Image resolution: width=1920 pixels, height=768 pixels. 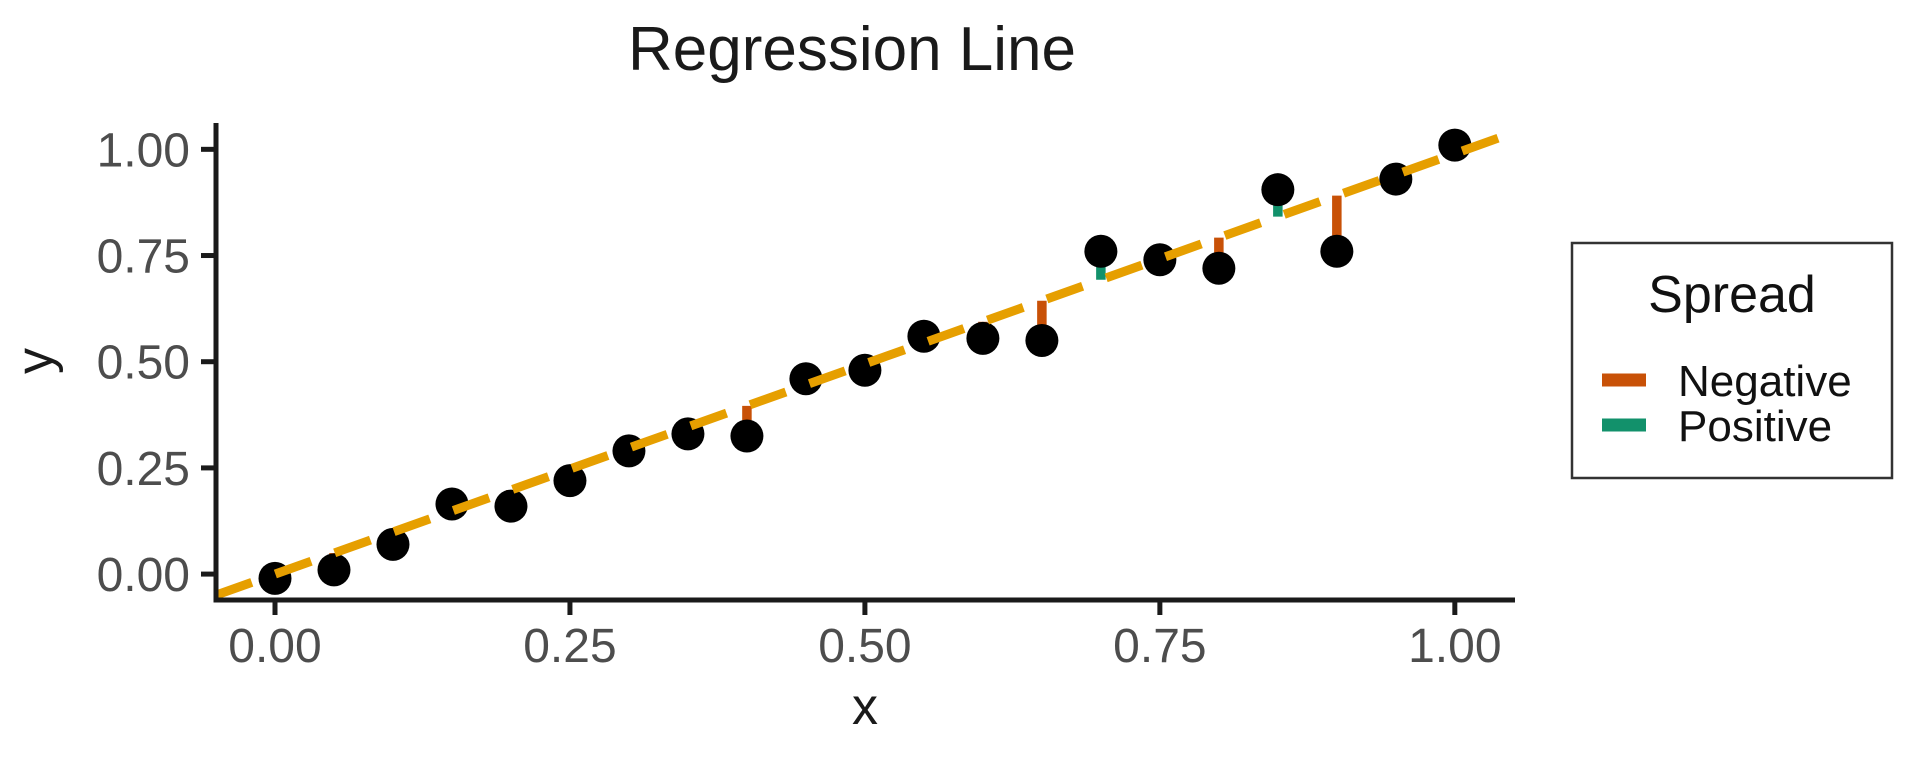 I want to click on x-tick-label: 0.75, so click(x=1159, y=646).